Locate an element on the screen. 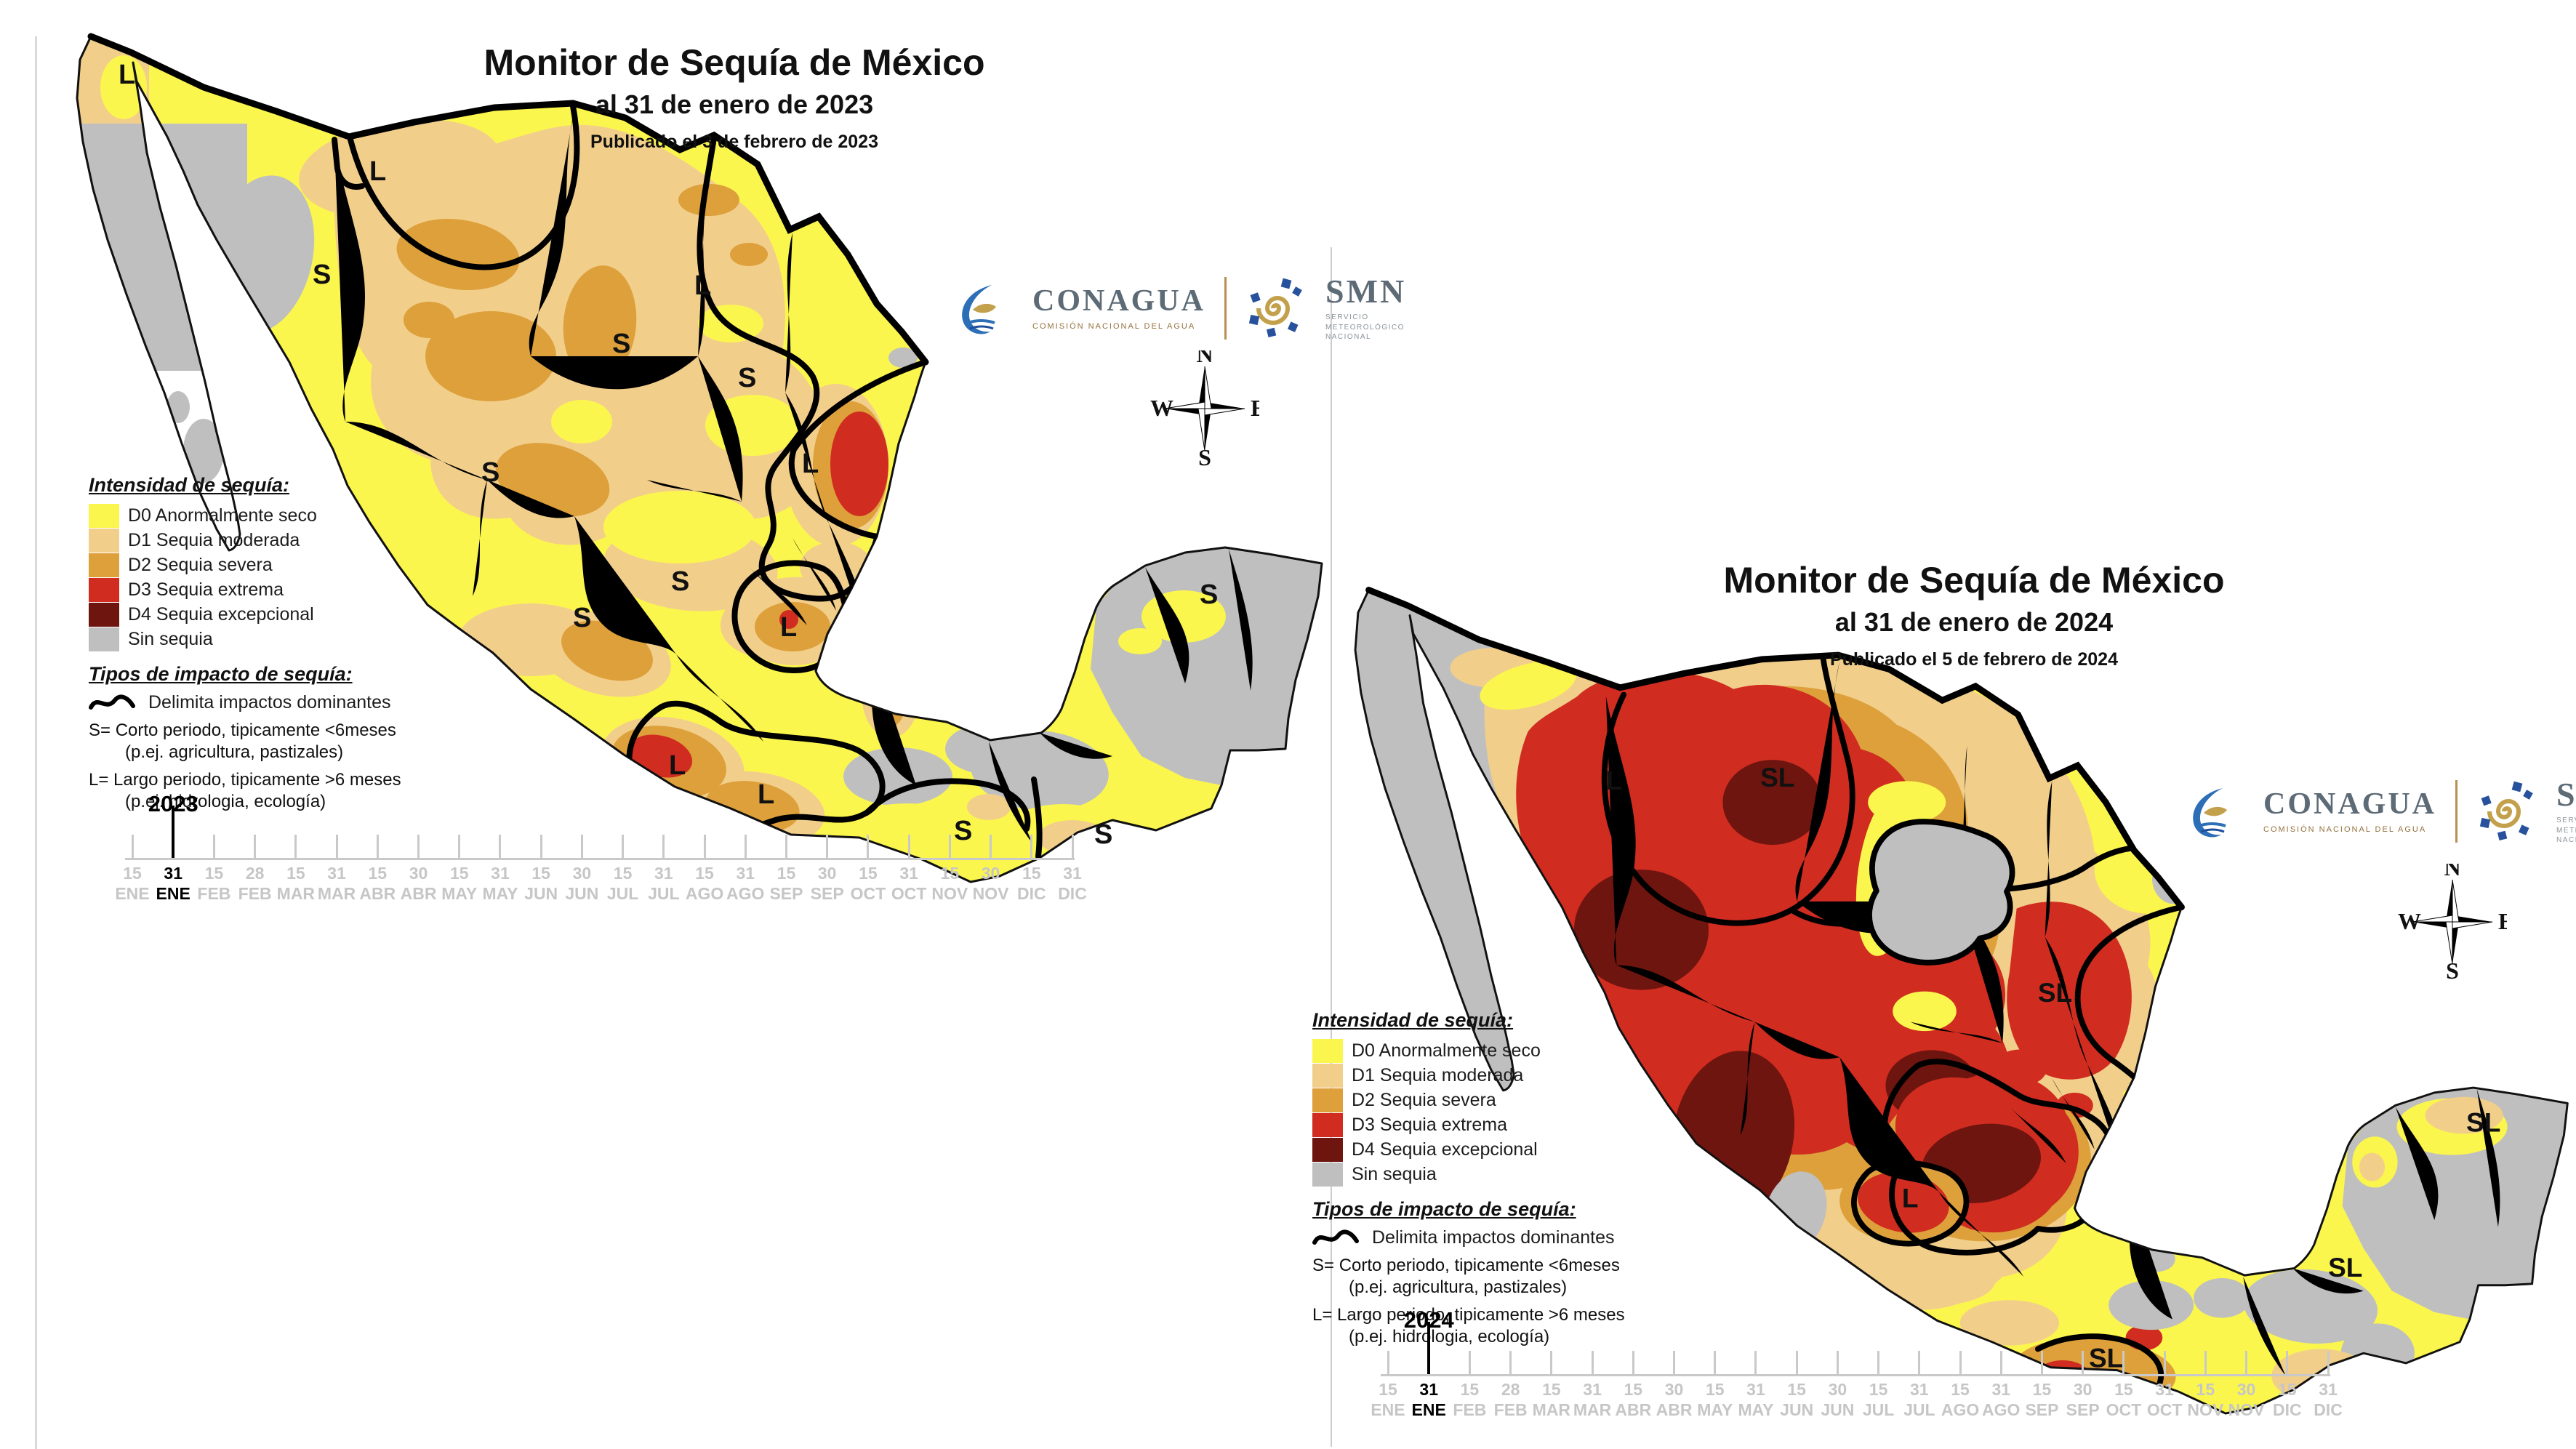  map-published: Publicado el 3 de febrero de 2023 is located at coordinates (734, 141).